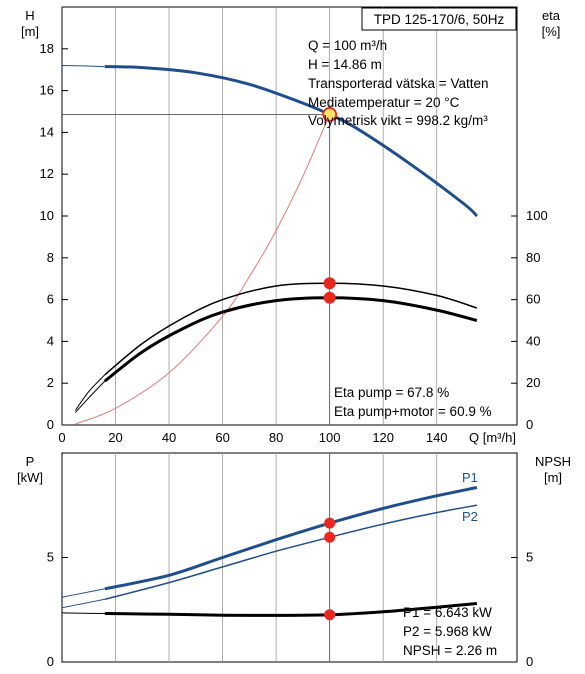  I want to click on bottom-y-right-tick-label: 0, so click(529, 661).